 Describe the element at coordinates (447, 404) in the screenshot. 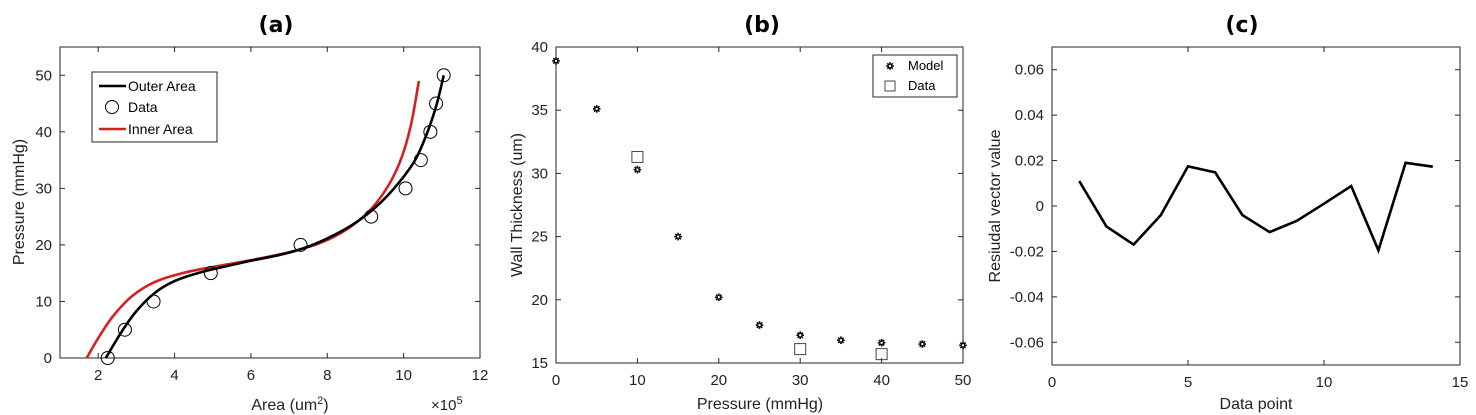

I see `panel-a-x-multiplier: ×10⁵` at that location.